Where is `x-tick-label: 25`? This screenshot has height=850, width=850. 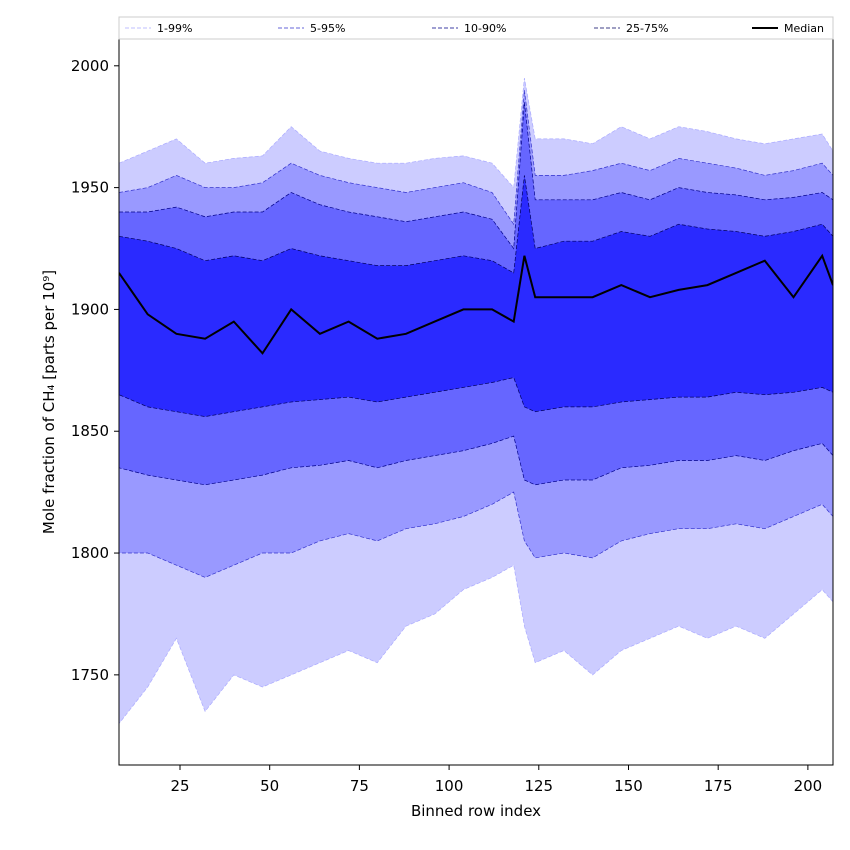
x-tick-label: 25 is located at coordinates (179, 786).